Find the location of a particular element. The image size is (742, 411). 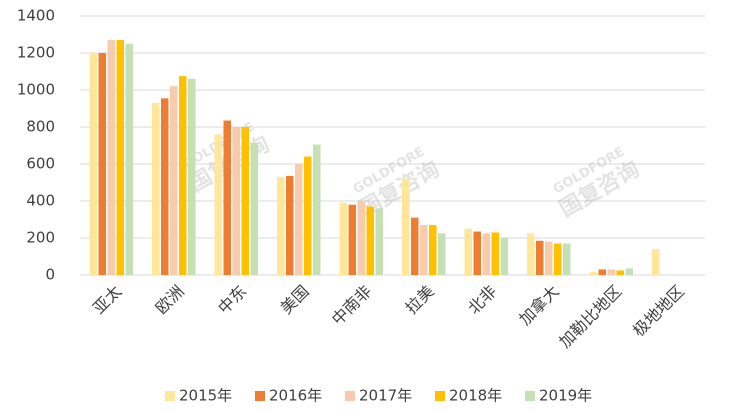

x-tick-label: 加拿大 is located at coordinates (538, 305).